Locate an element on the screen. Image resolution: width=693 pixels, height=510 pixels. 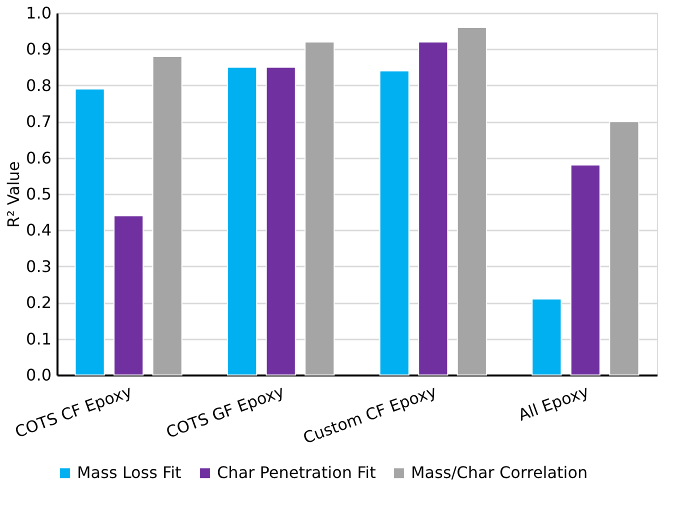
legend-label: Mass/Char Correlation is located at coordinates (499, 472).